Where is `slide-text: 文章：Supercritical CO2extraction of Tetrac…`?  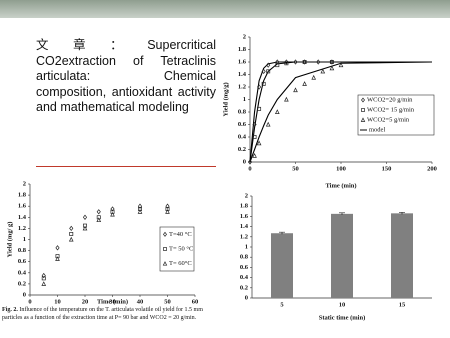
slide-text: 文章：Supercritical CO2extraction of Tetrac… is located at coordinates (126, 76).